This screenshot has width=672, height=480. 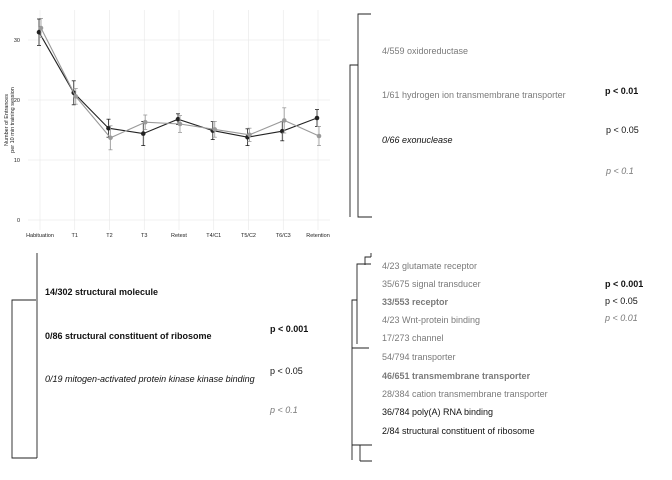 I want to click on go-term-label: 0/86 structural constituent of ribosome, so click(x=128, y=336).